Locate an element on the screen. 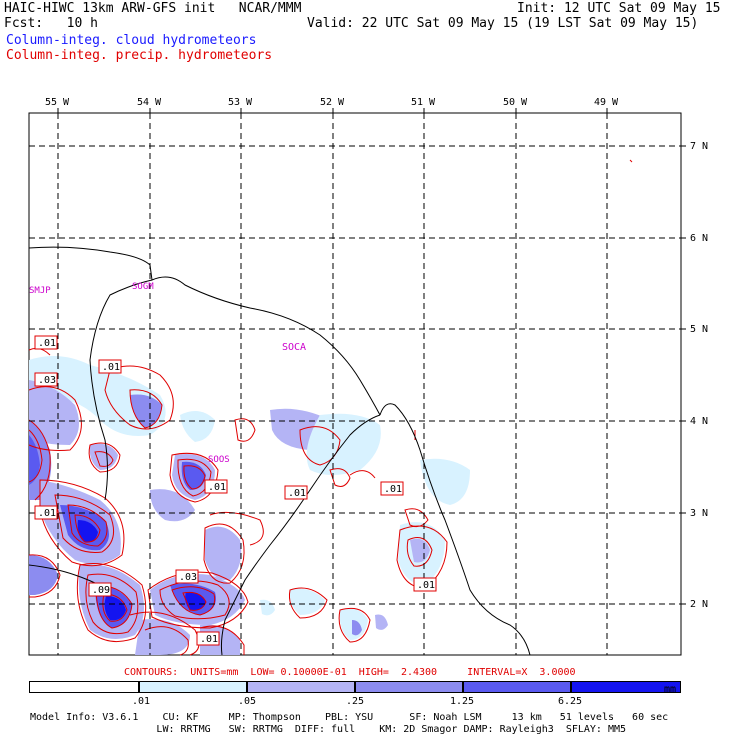 This screenshot has width=740, height=740. station-soos: SOOS is located at coordinates (219, 460).